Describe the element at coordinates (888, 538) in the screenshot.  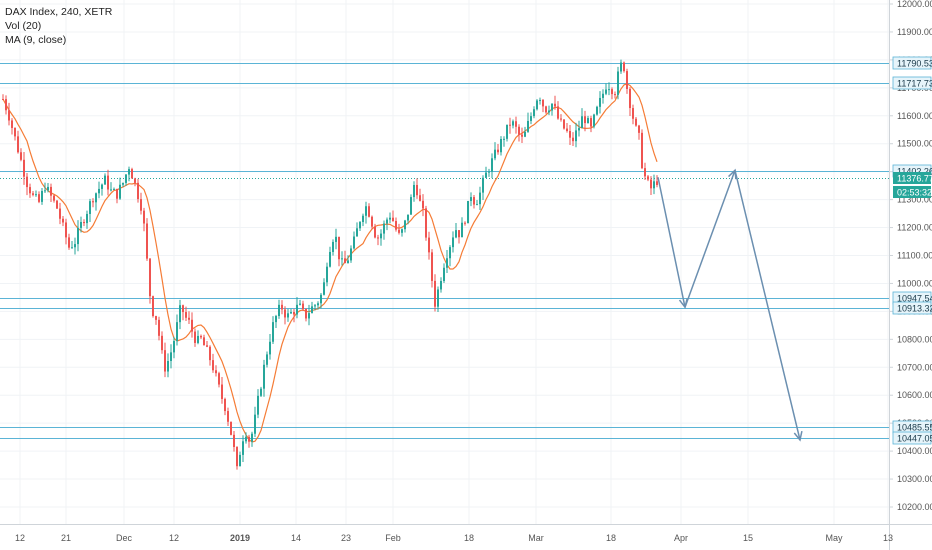
I see `x-tick-label: 13` at that location.